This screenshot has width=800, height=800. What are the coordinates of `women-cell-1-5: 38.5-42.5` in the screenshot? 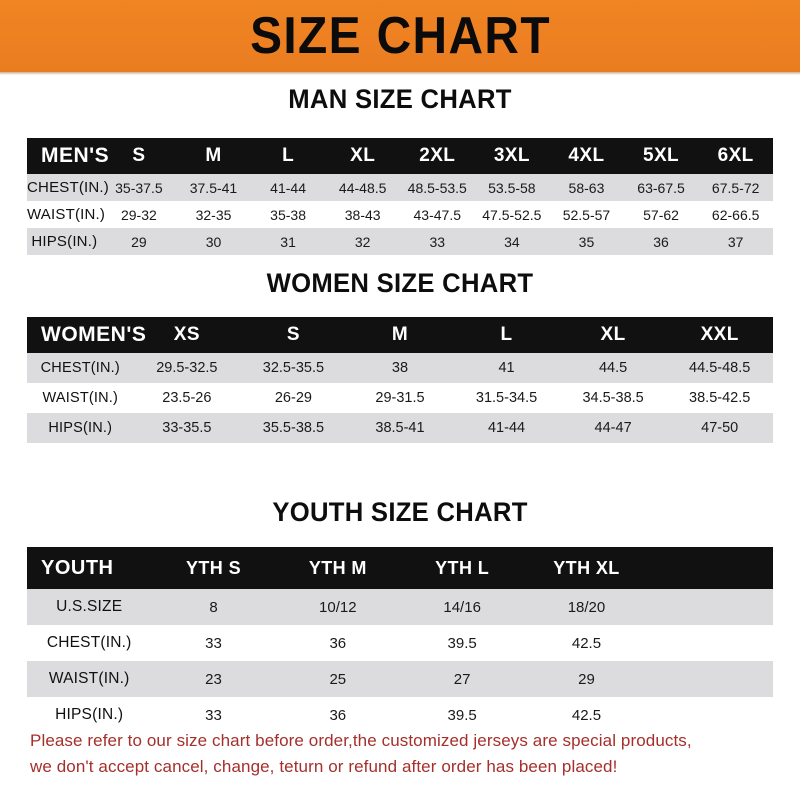 It's located at (720, 398).